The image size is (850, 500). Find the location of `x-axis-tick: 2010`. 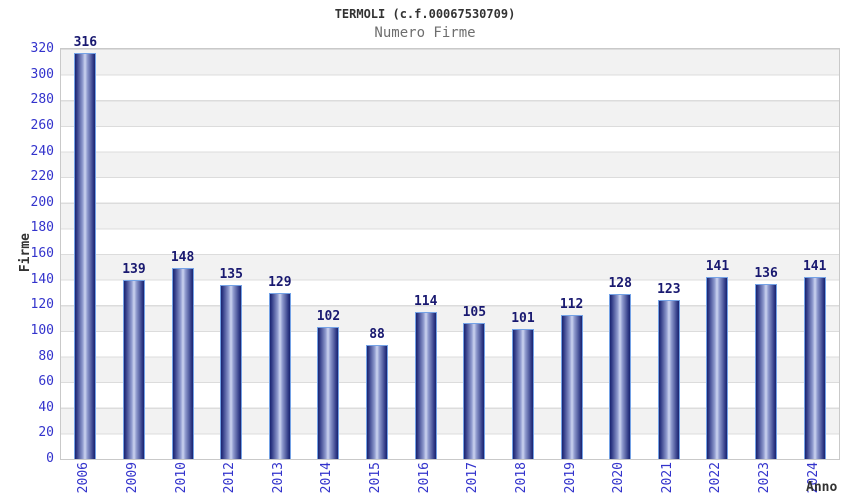

x-axis-tick: 2010 is located at coordinates (181, 480).